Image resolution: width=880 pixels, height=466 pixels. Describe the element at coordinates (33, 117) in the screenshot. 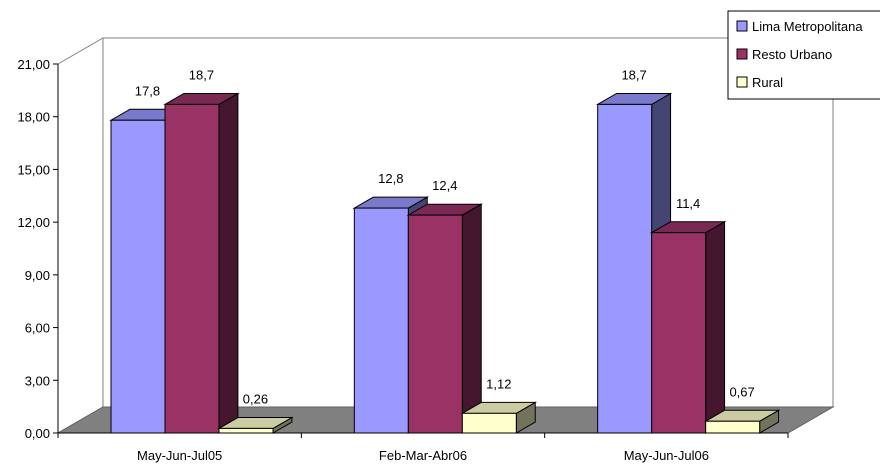

I see `y-tick-label: 18,00` at that location.